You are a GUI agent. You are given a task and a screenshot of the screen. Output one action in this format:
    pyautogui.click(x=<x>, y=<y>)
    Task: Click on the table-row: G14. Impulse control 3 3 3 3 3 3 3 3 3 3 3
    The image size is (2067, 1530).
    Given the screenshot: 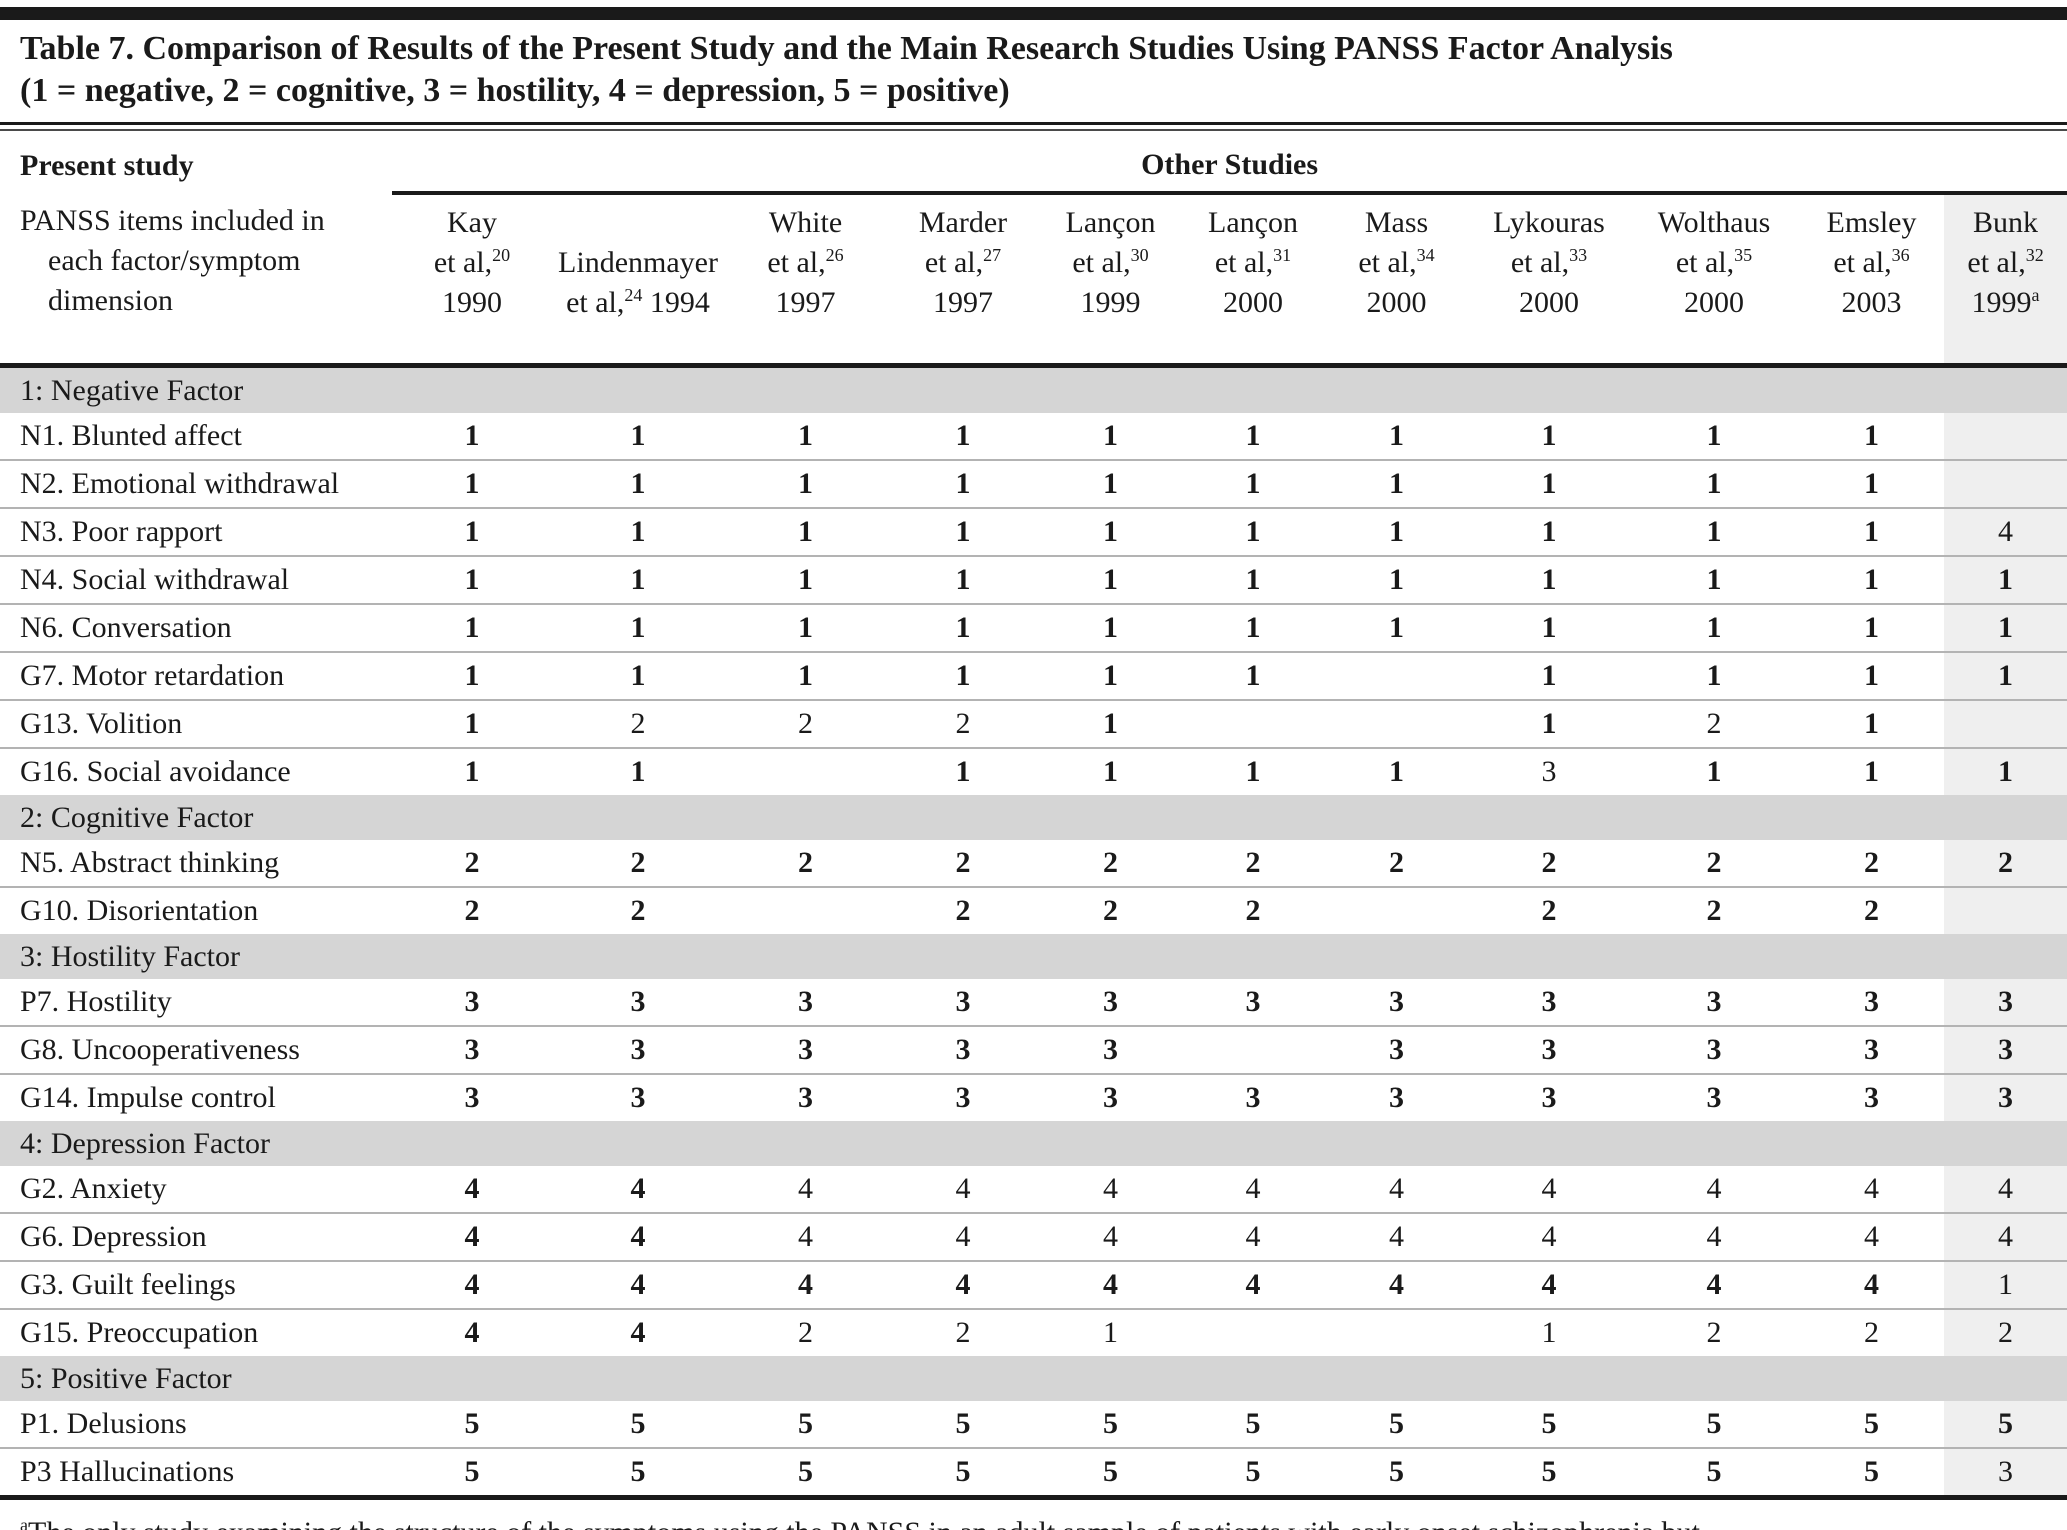 What is the action you would take?
    pyautogui.click(x=1033, y=1097)
    